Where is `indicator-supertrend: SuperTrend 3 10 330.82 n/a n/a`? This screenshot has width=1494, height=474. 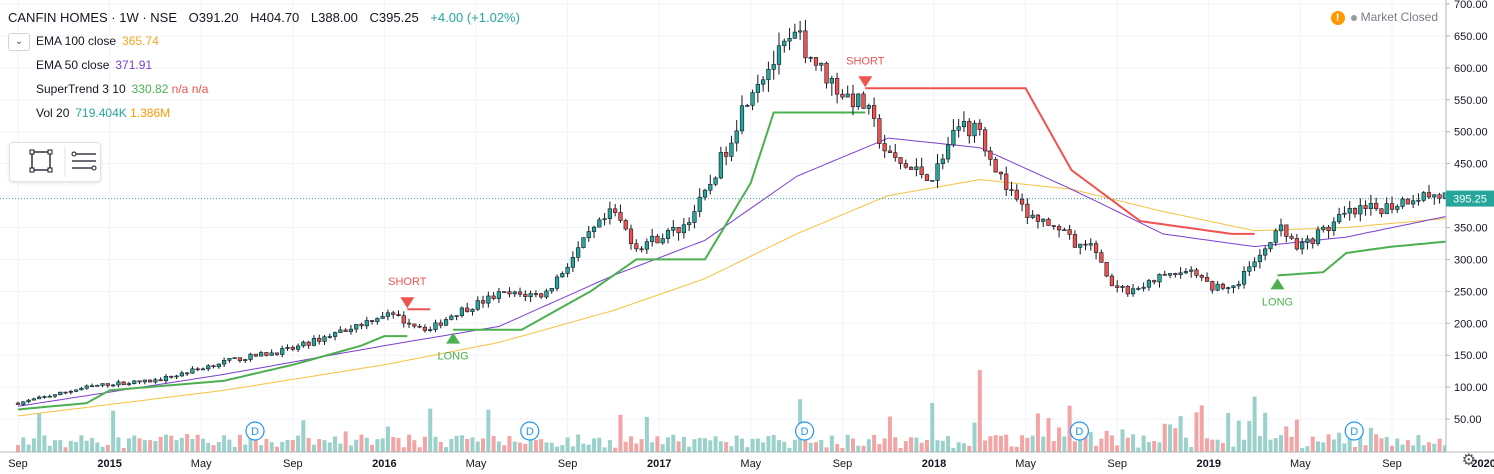 indicator-supertrend: SuperTrend 3 10 330.82 n/a n/a is located at coordinates (122, 89).